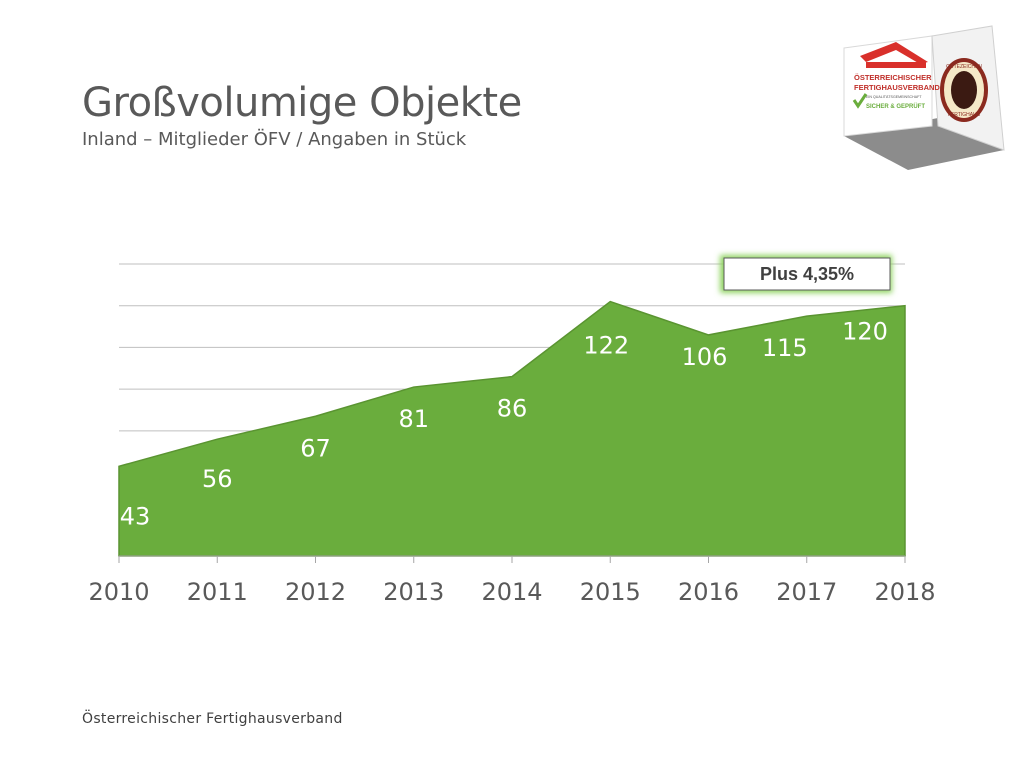 The image size is (1024, 768). Describe the element at coordinates (708, 592) in the screenshot. I see `x-tick-label: 2016` at that location.